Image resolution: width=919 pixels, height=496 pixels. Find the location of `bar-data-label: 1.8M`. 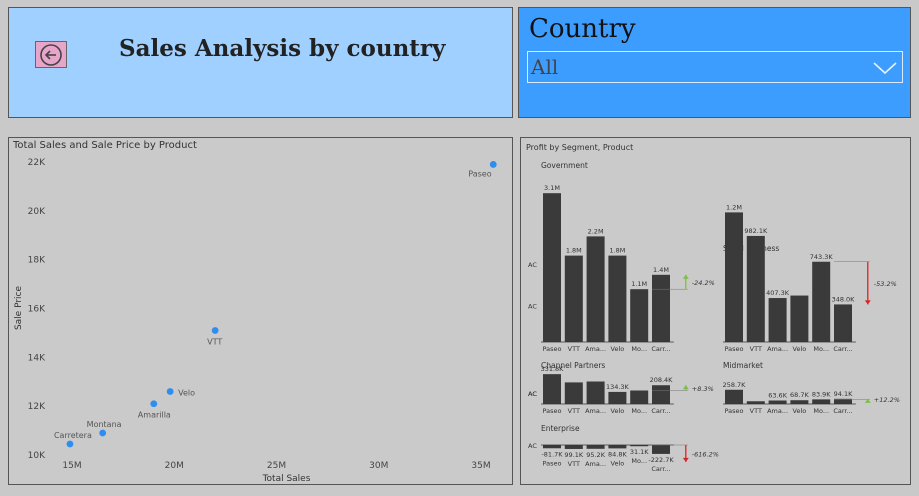

bar-data-label: 1.8M is located at coordinates (617, 251).